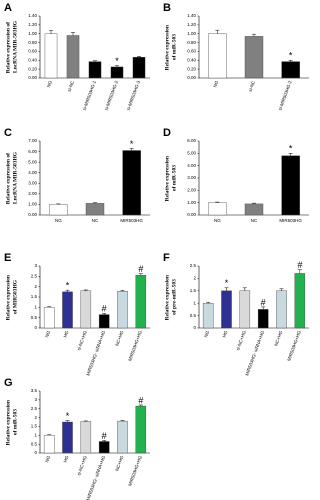 The width and height of the screenshot is (320, 500). I want to click on y-tick-label: 3.5, so click(34, 390).